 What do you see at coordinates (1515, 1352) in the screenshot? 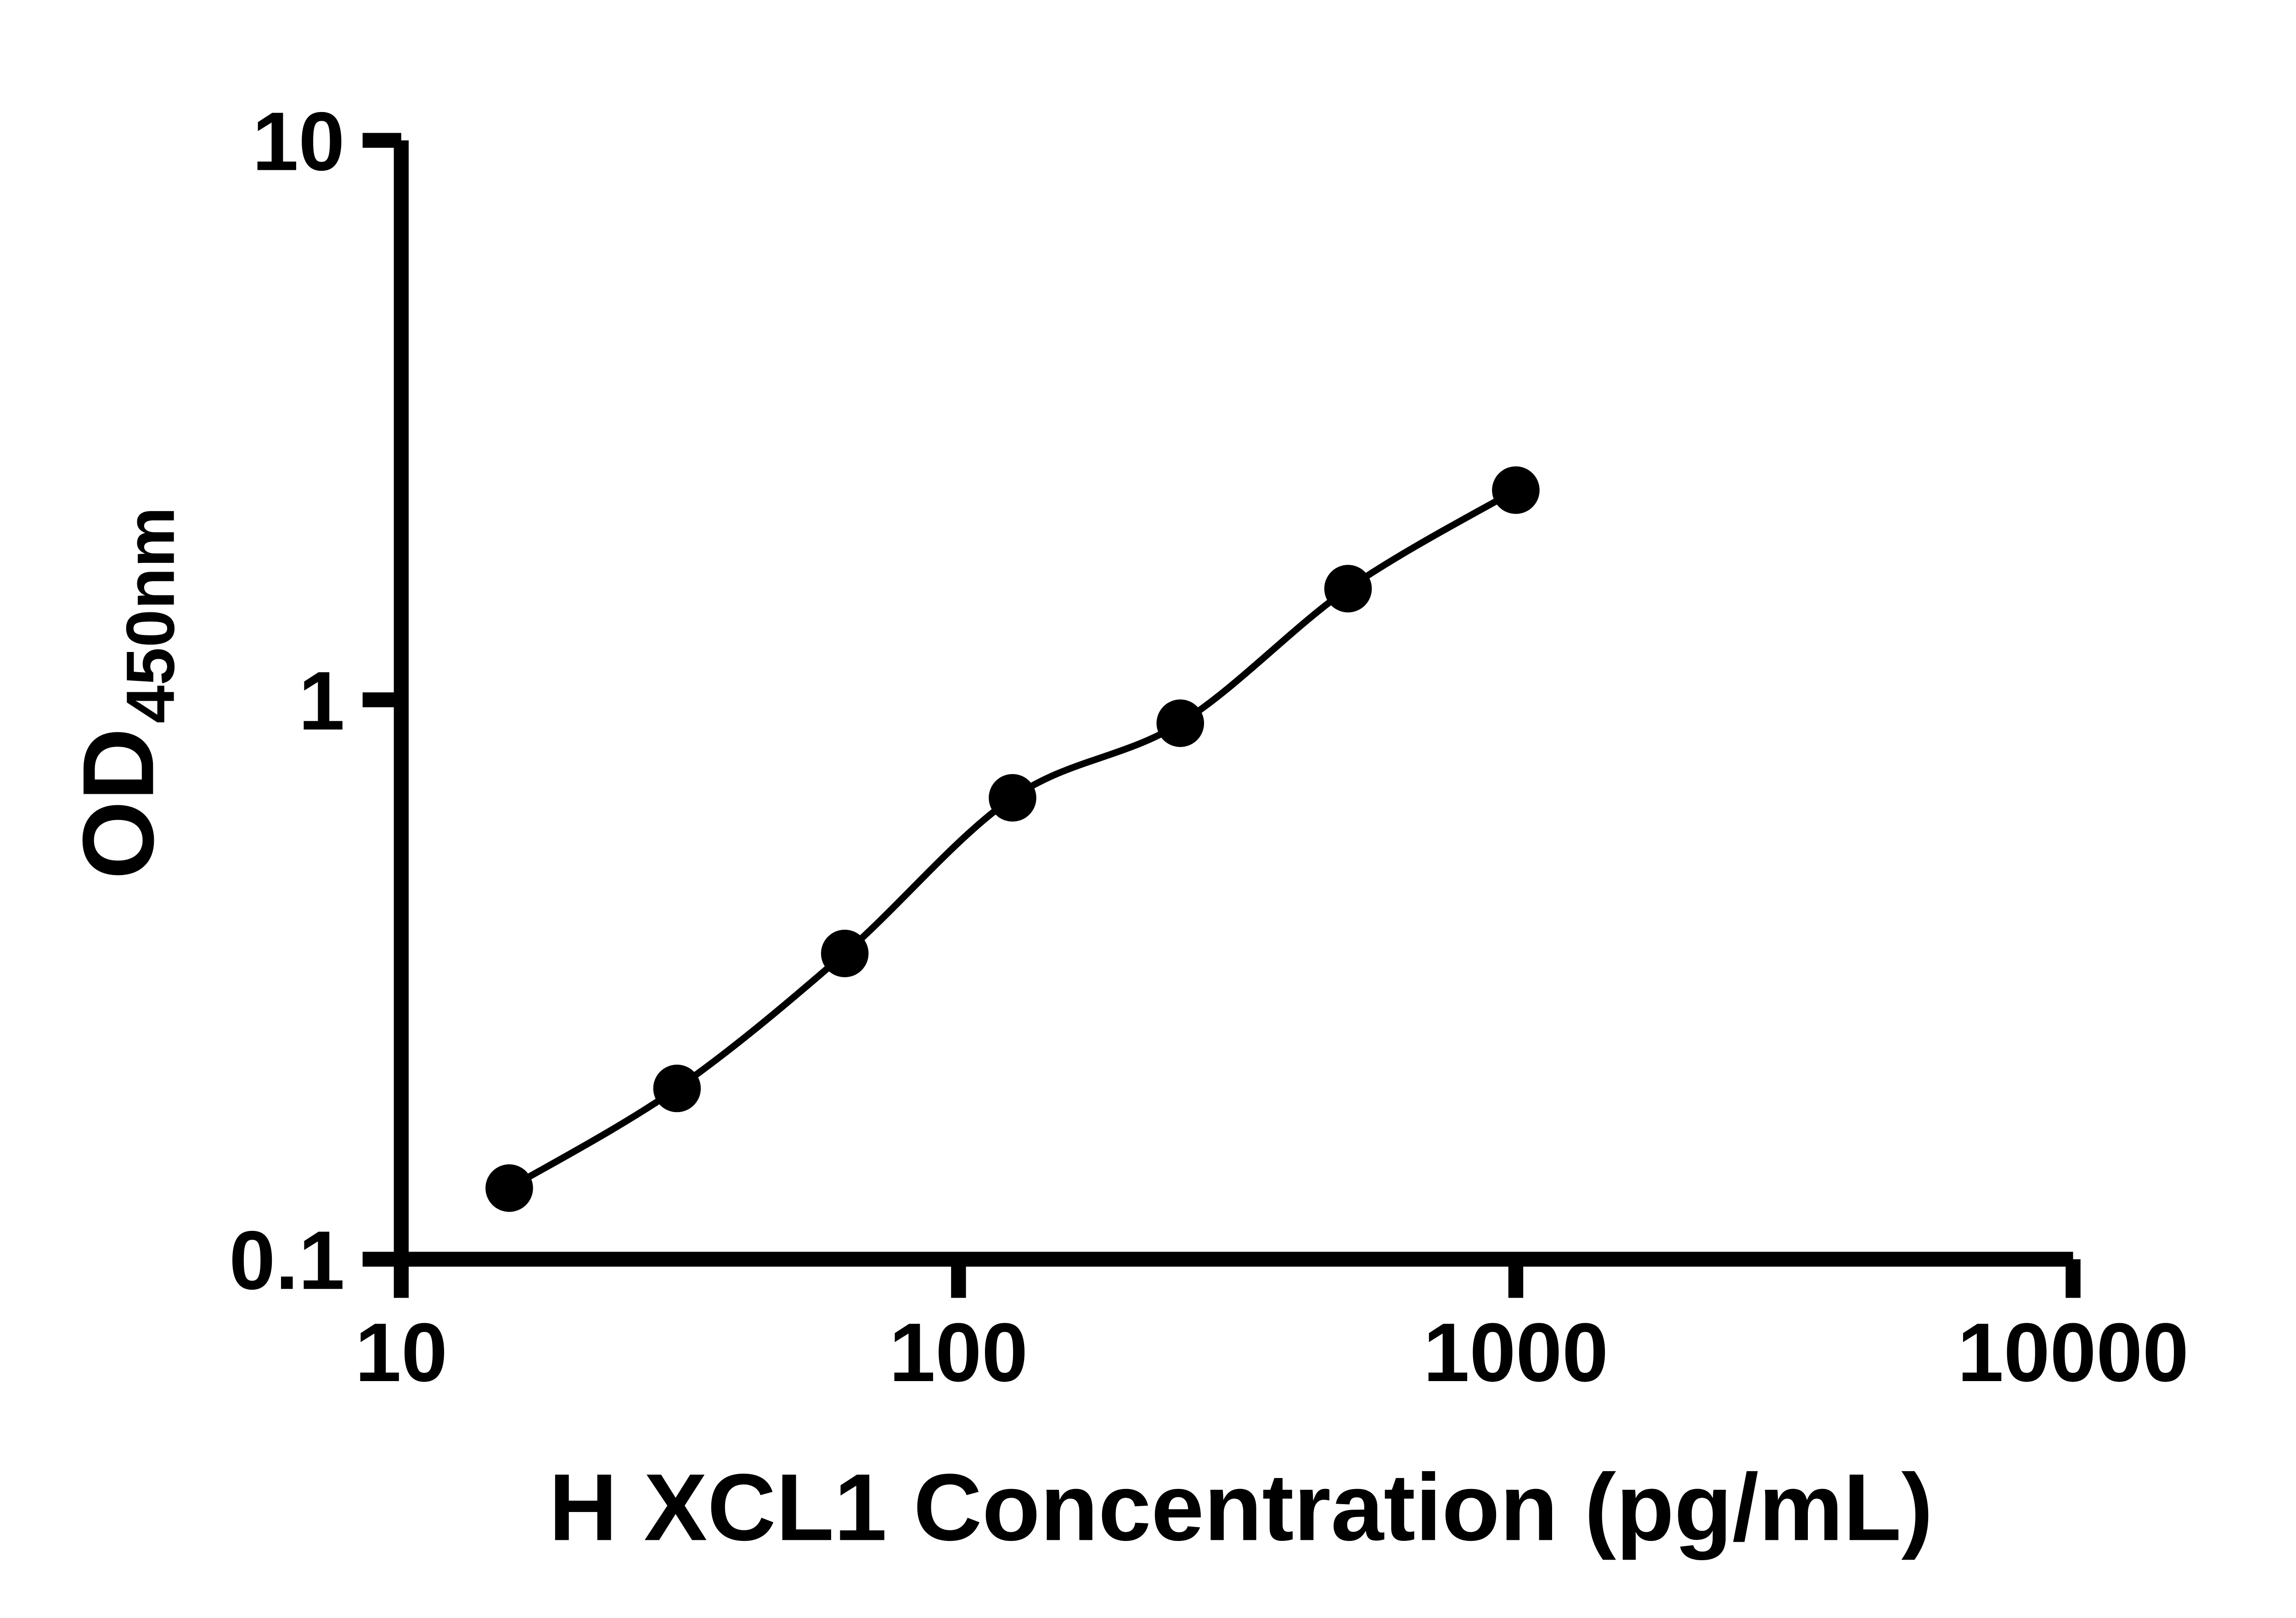
I see `x-tick-label: 1000` at bounding box center [1515, 1352].